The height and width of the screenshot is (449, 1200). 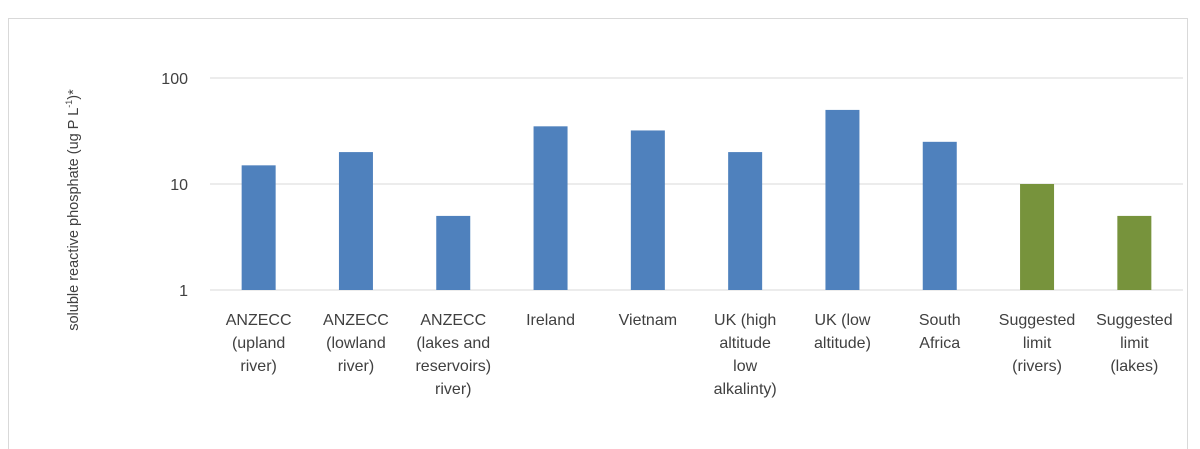 I want to click on x-category-label: Suggested limit (rivers), so click(x=1037, y=343).